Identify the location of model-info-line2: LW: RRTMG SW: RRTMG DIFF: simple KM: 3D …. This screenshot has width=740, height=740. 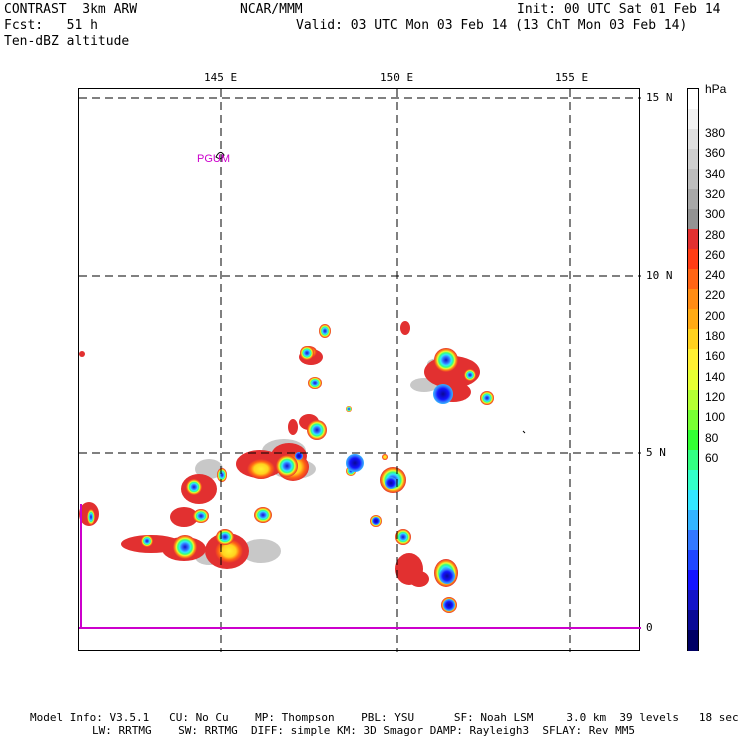
(364, 730).